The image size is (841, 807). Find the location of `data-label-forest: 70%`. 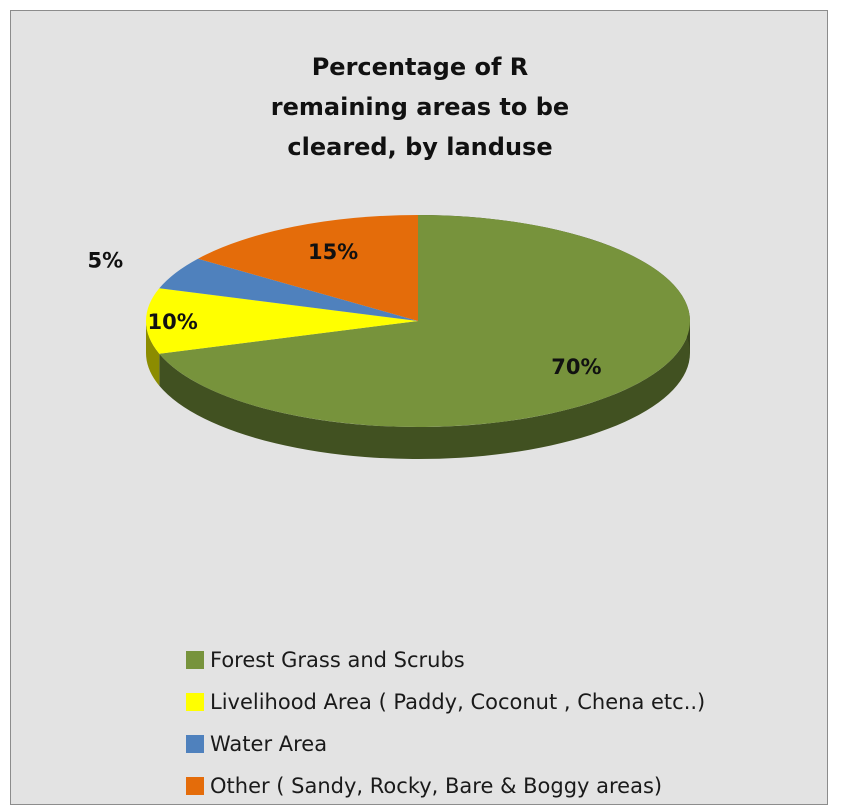

data-label-forest: 70% is located at coordinates (576, 367).